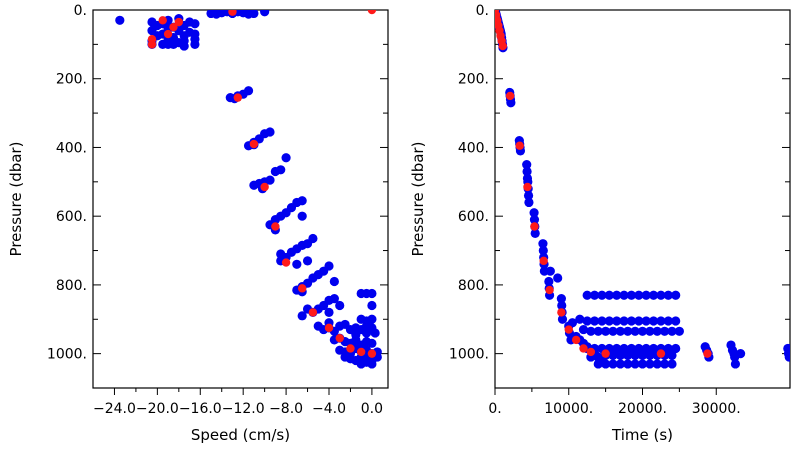  Describe the element at coordinates (473, 217) in the screenshot. I see `y-tick-label: 600.` at that location.